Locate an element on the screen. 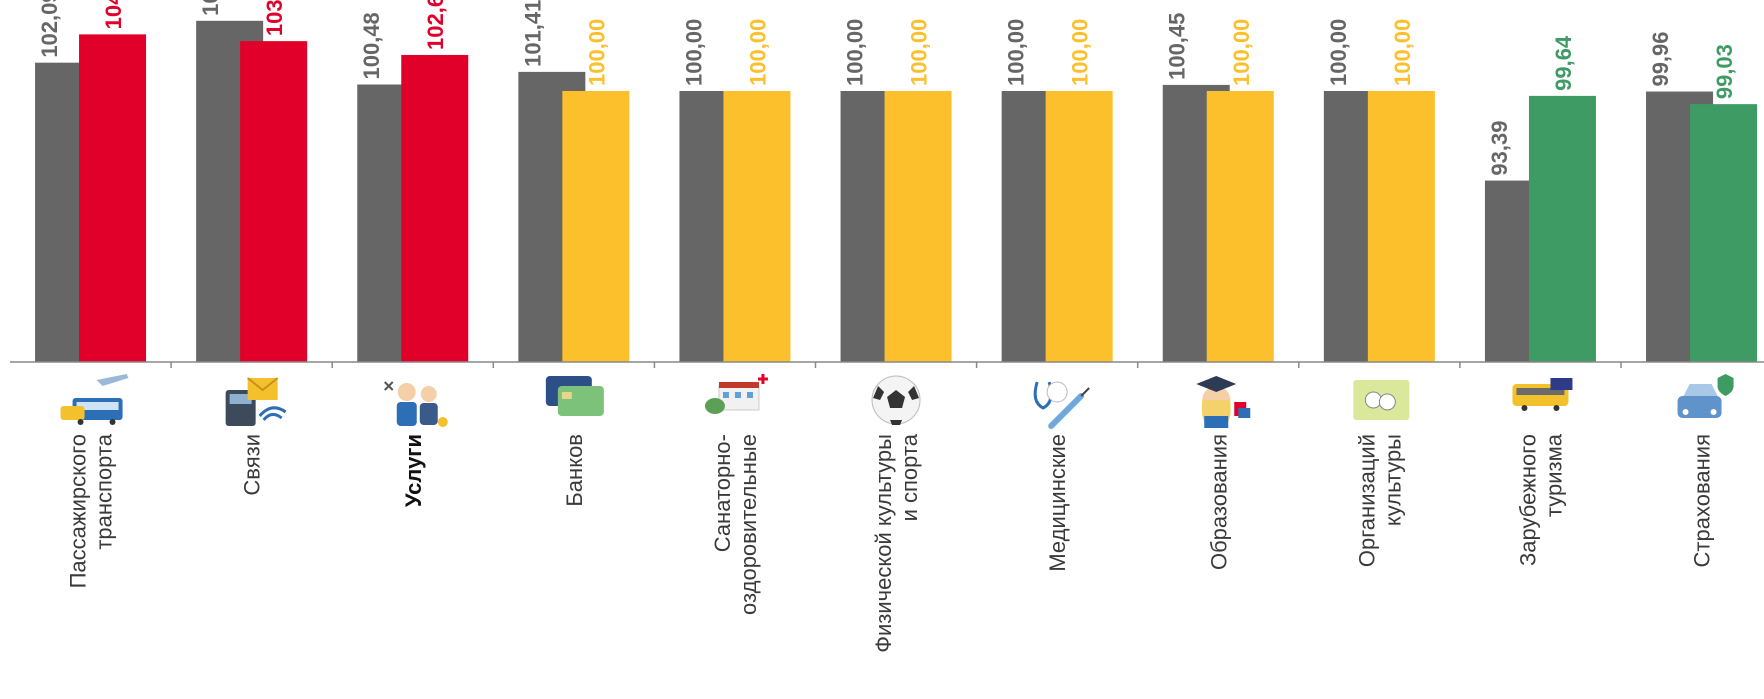 This screenshot has width=1764, height=699. tour-bus-icon is located at coordinates (1542, 394).